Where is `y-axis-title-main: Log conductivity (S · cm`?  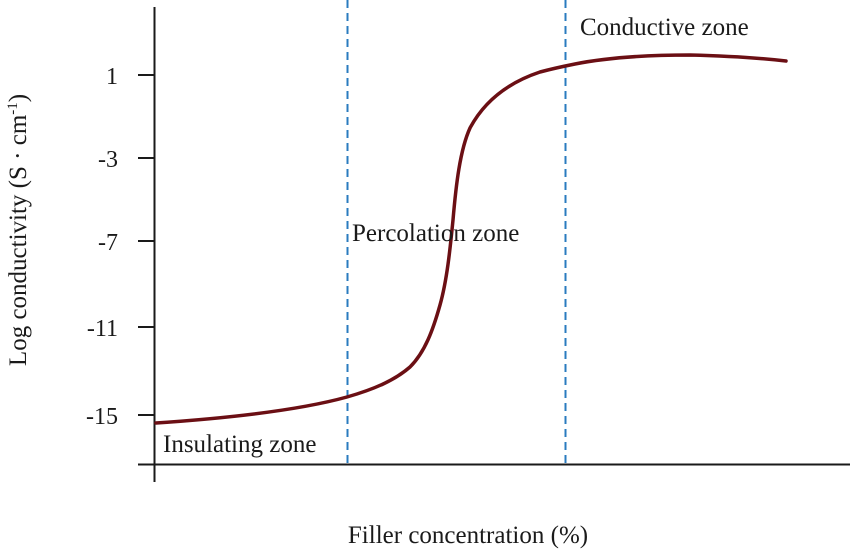 y-axis-title-main: Log conductivity (S · cm is located at coordinates (18, 240).